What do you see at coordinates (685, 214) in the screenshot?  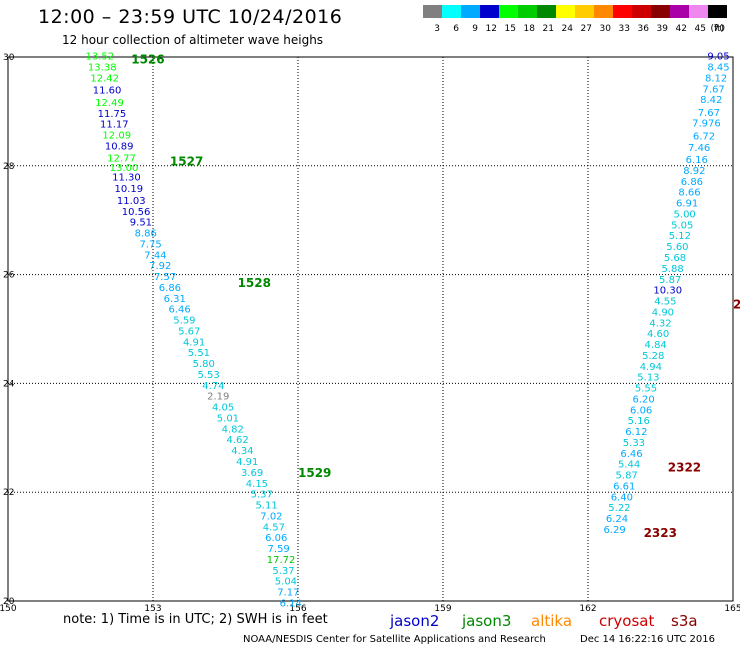 I see `swh-point: 5.00` at bounding box center [685, 214].